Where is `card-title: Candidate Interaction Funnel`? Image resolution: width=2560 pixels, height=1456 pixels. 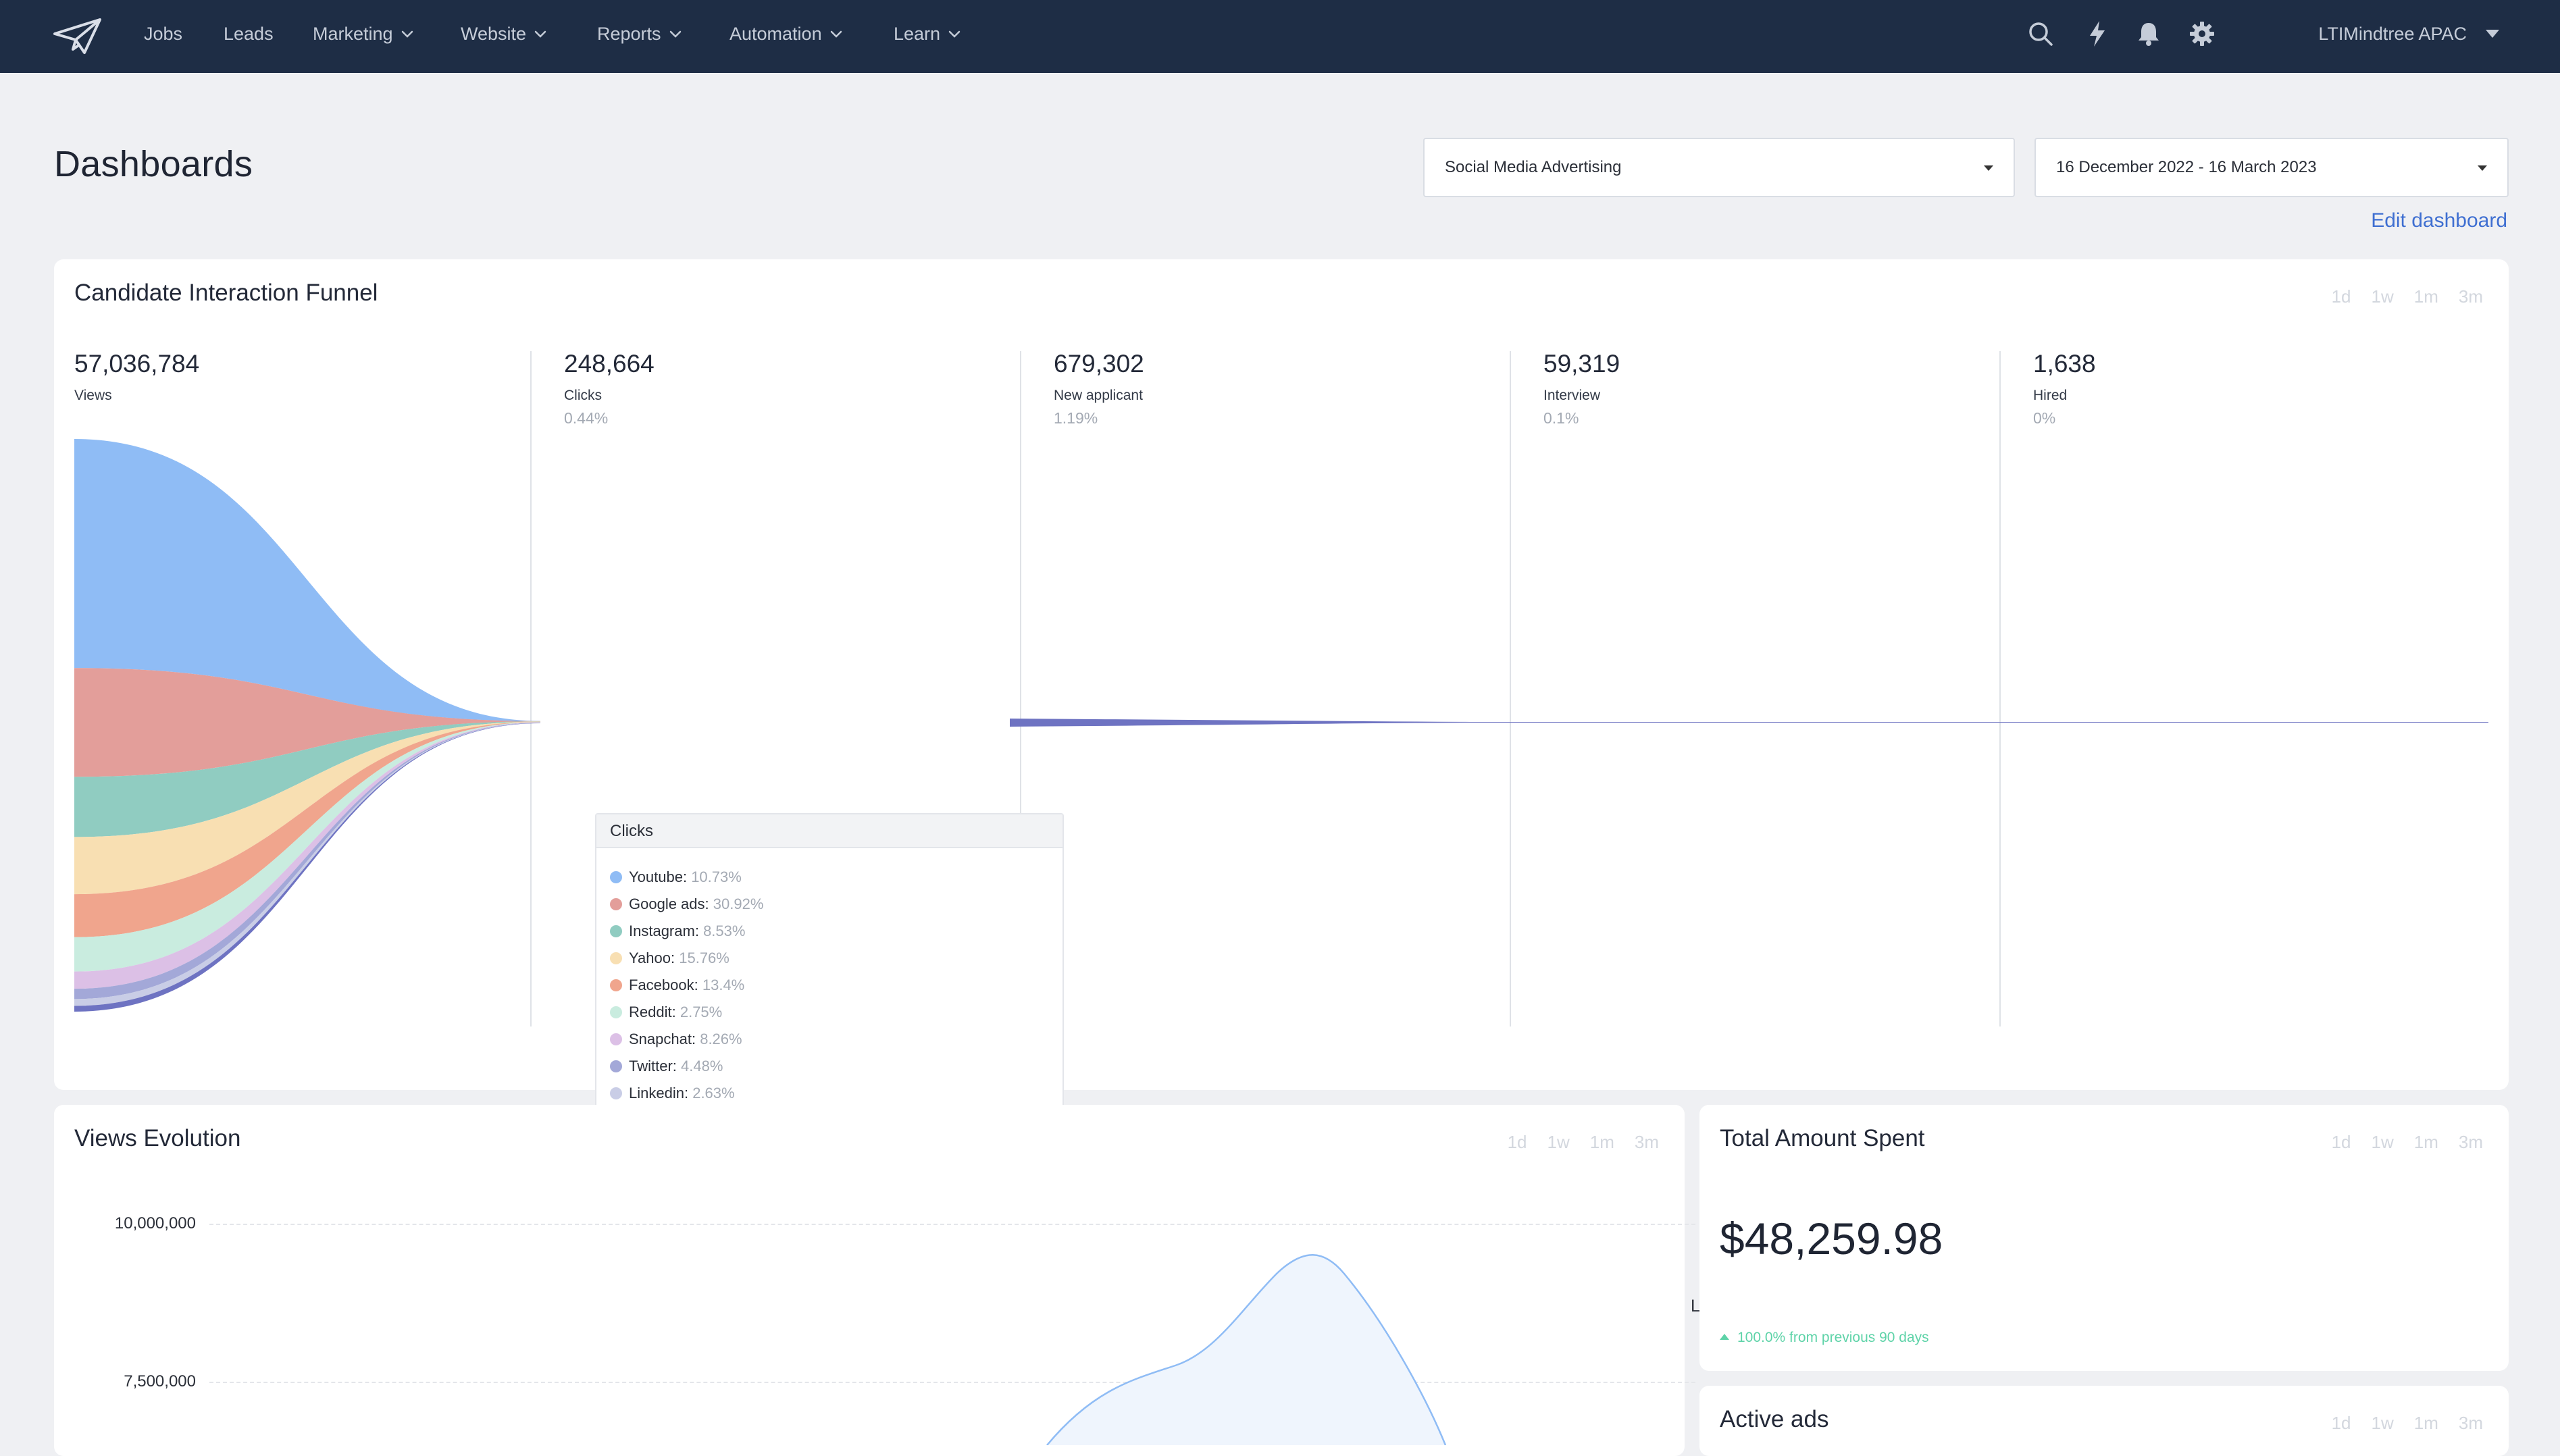
card-title: Candidate Interaction Funnel is located at coordinates (226, 293).